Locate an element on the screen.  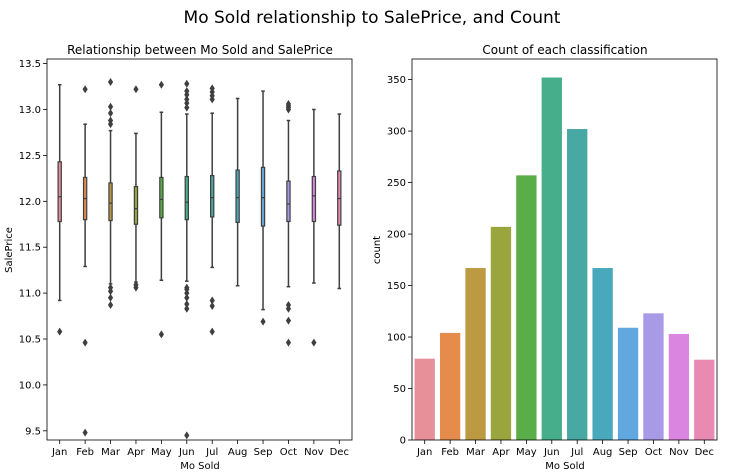
boxplot-y-tick-label: 12.0 is located at coordinates (30, 202).